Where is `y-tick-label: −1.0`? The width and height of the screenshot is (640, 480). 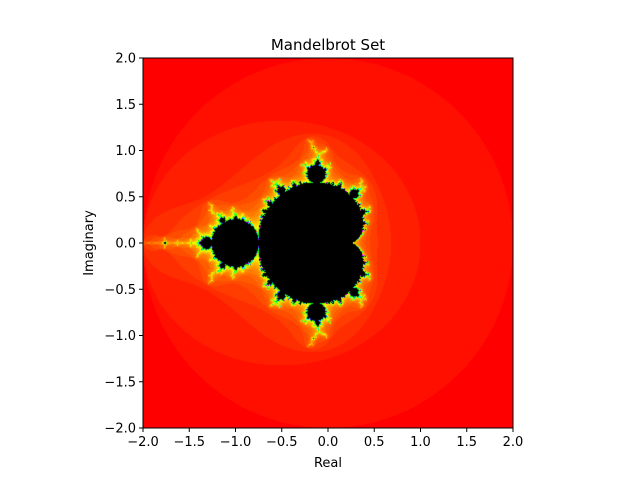
y-tick-label: −1.0 is located at coordinates (120, 336).